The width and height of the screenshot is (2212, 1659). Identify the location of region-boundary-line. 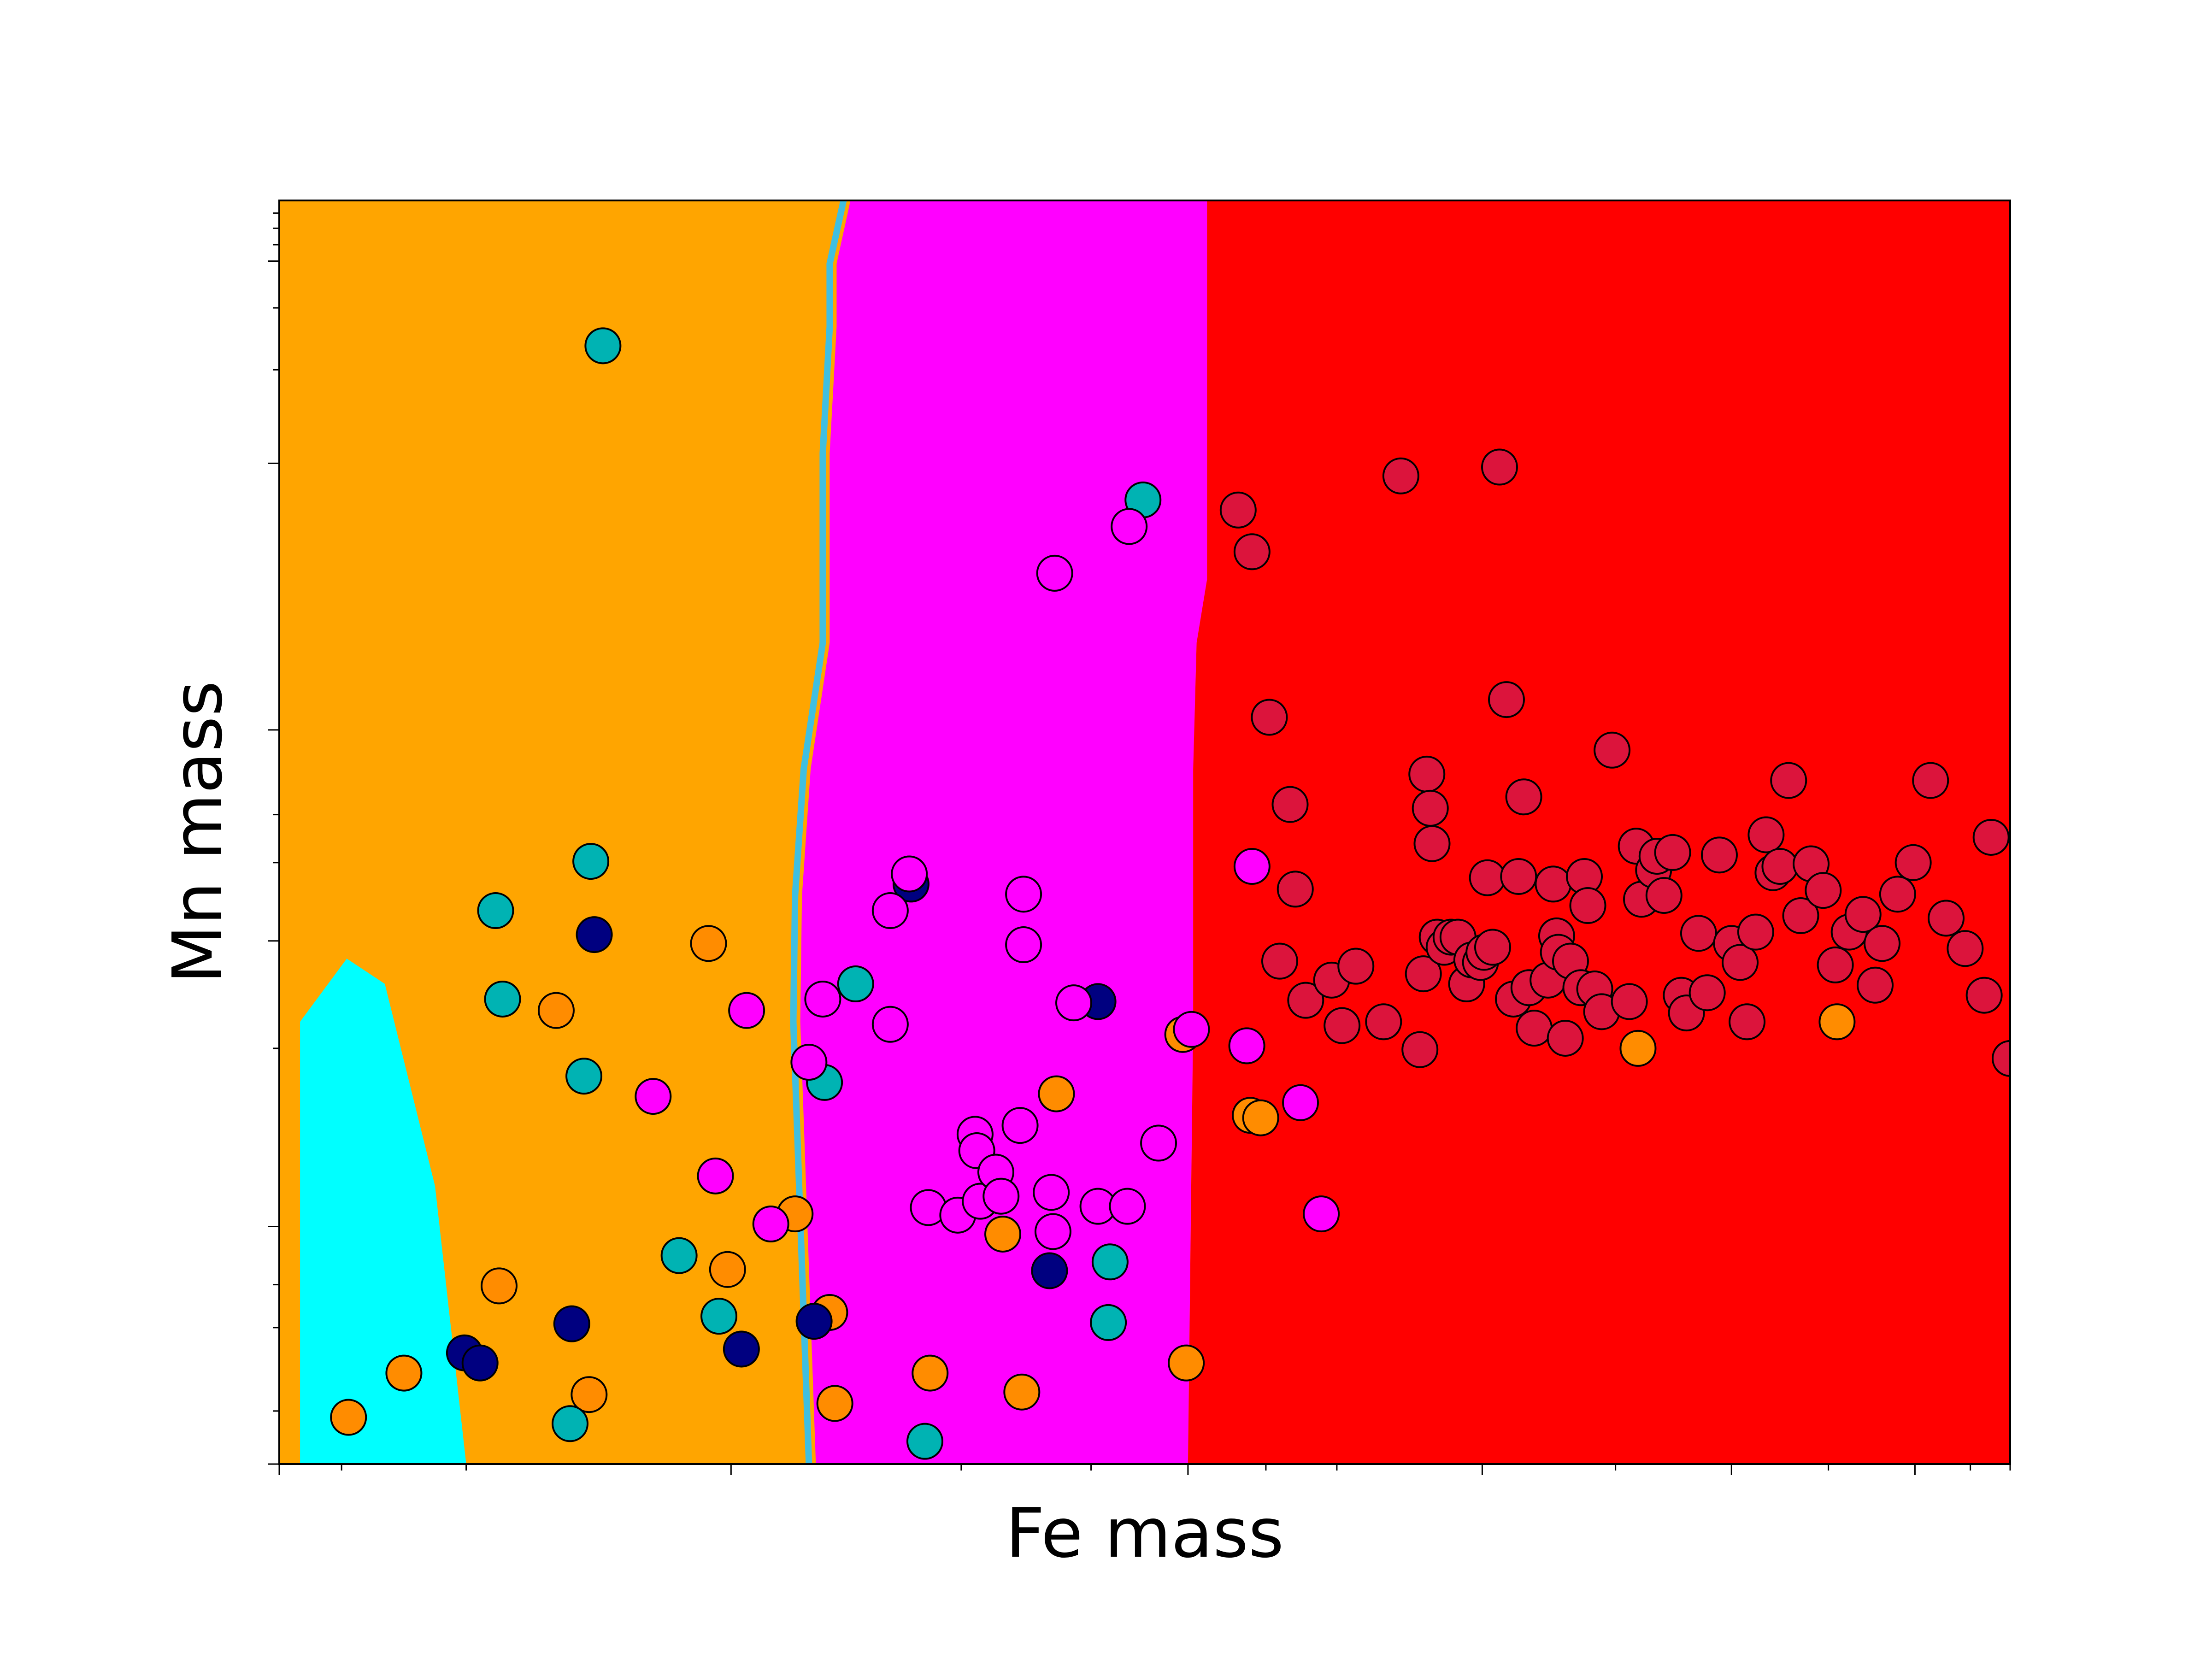
(818, 832).